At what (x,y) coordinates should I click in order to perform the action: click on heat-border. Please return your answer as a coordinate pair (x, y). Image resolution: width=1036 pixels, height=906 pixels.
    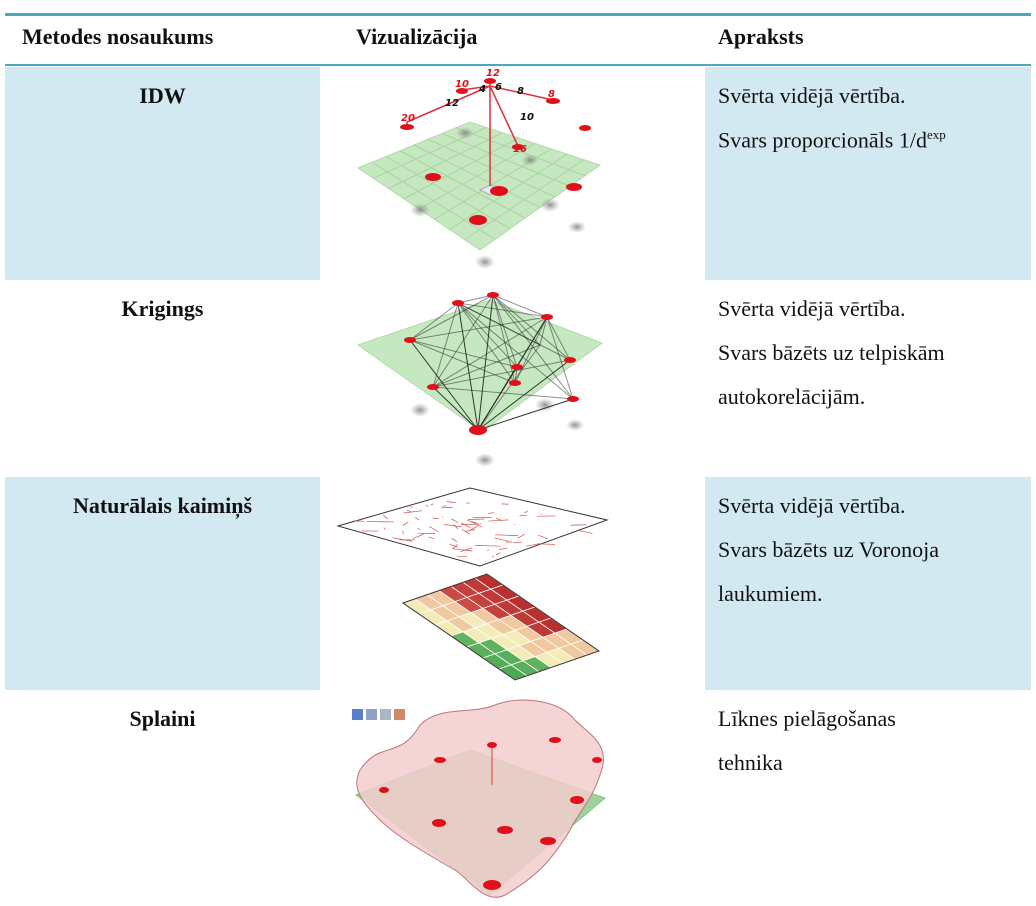
    Looking at the image, I should click on (501, 627).